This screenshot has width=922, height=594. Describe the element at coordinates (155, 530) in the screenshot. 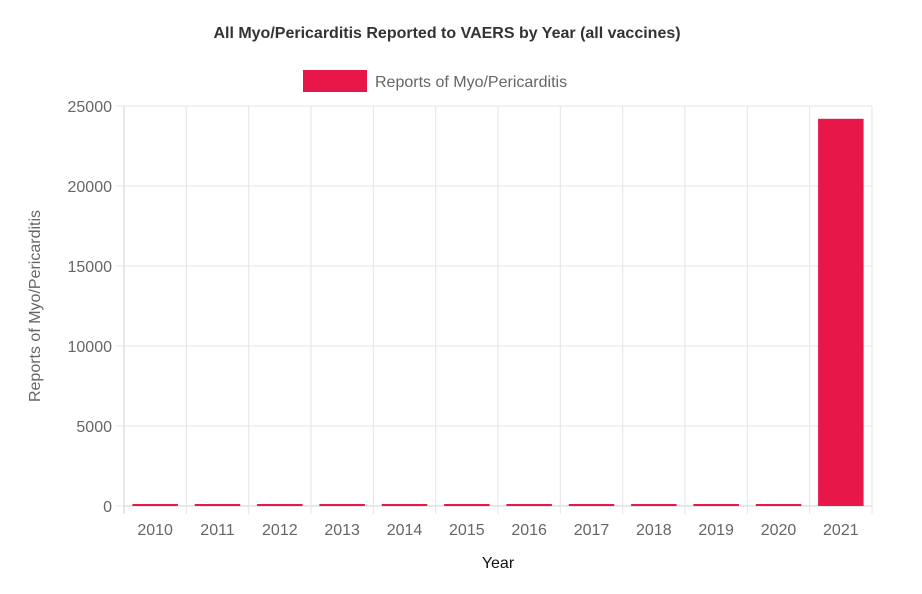

I see `x-tick-label-2010: 2010` at that location.